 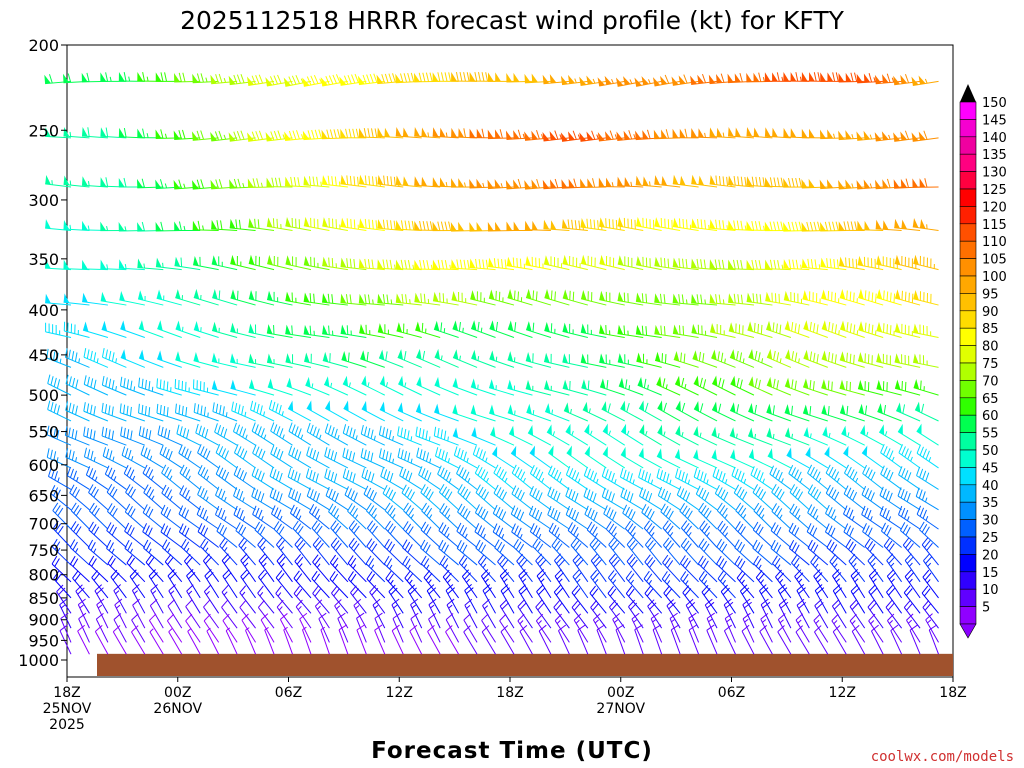 What do you see at coordinates (43, 395) in the screenshot?
I see `y-tick-label: 500` at bounding box center [43, 395].